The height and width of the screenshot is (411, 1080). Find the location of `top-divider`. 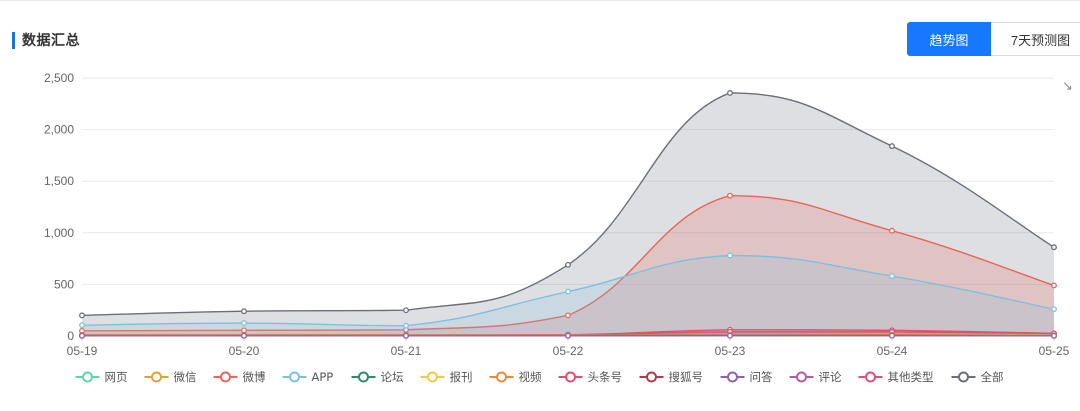

top-divider is located at coordinates (540, 0).